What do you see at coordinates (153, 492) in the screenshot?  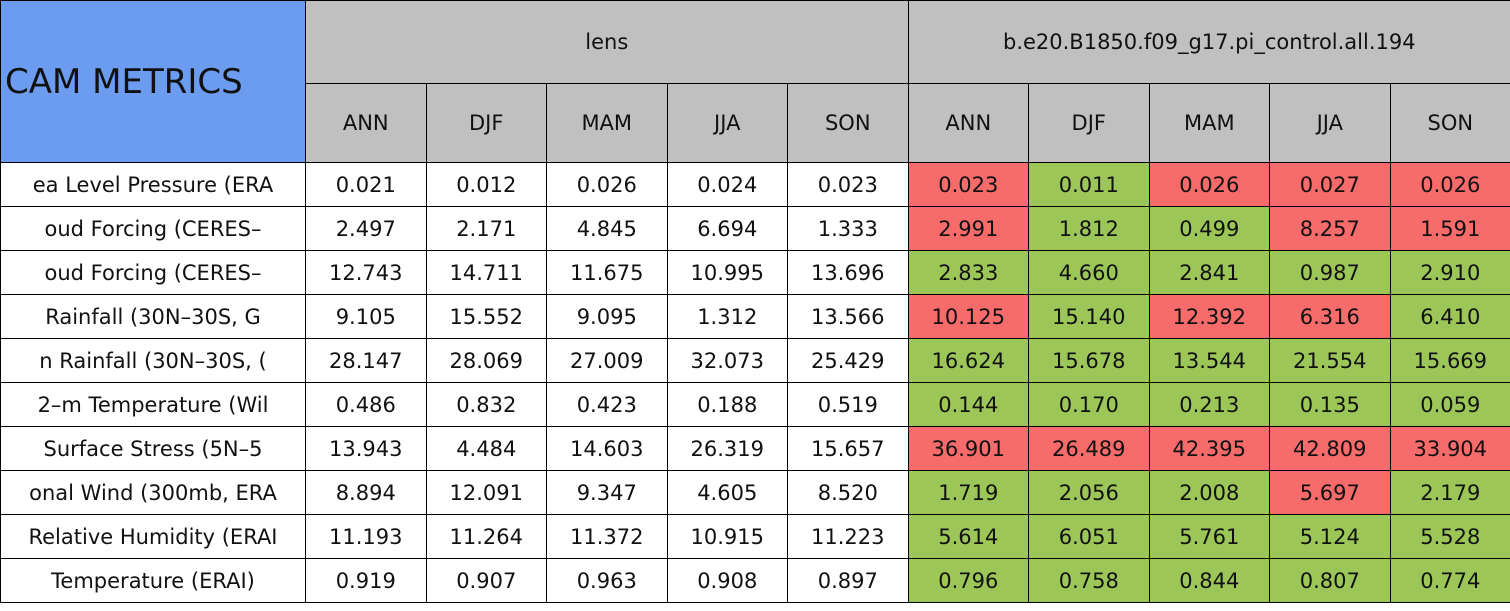 I see `row-label: onal Wind (300mb, ERA` at bounding box center [153, 492].